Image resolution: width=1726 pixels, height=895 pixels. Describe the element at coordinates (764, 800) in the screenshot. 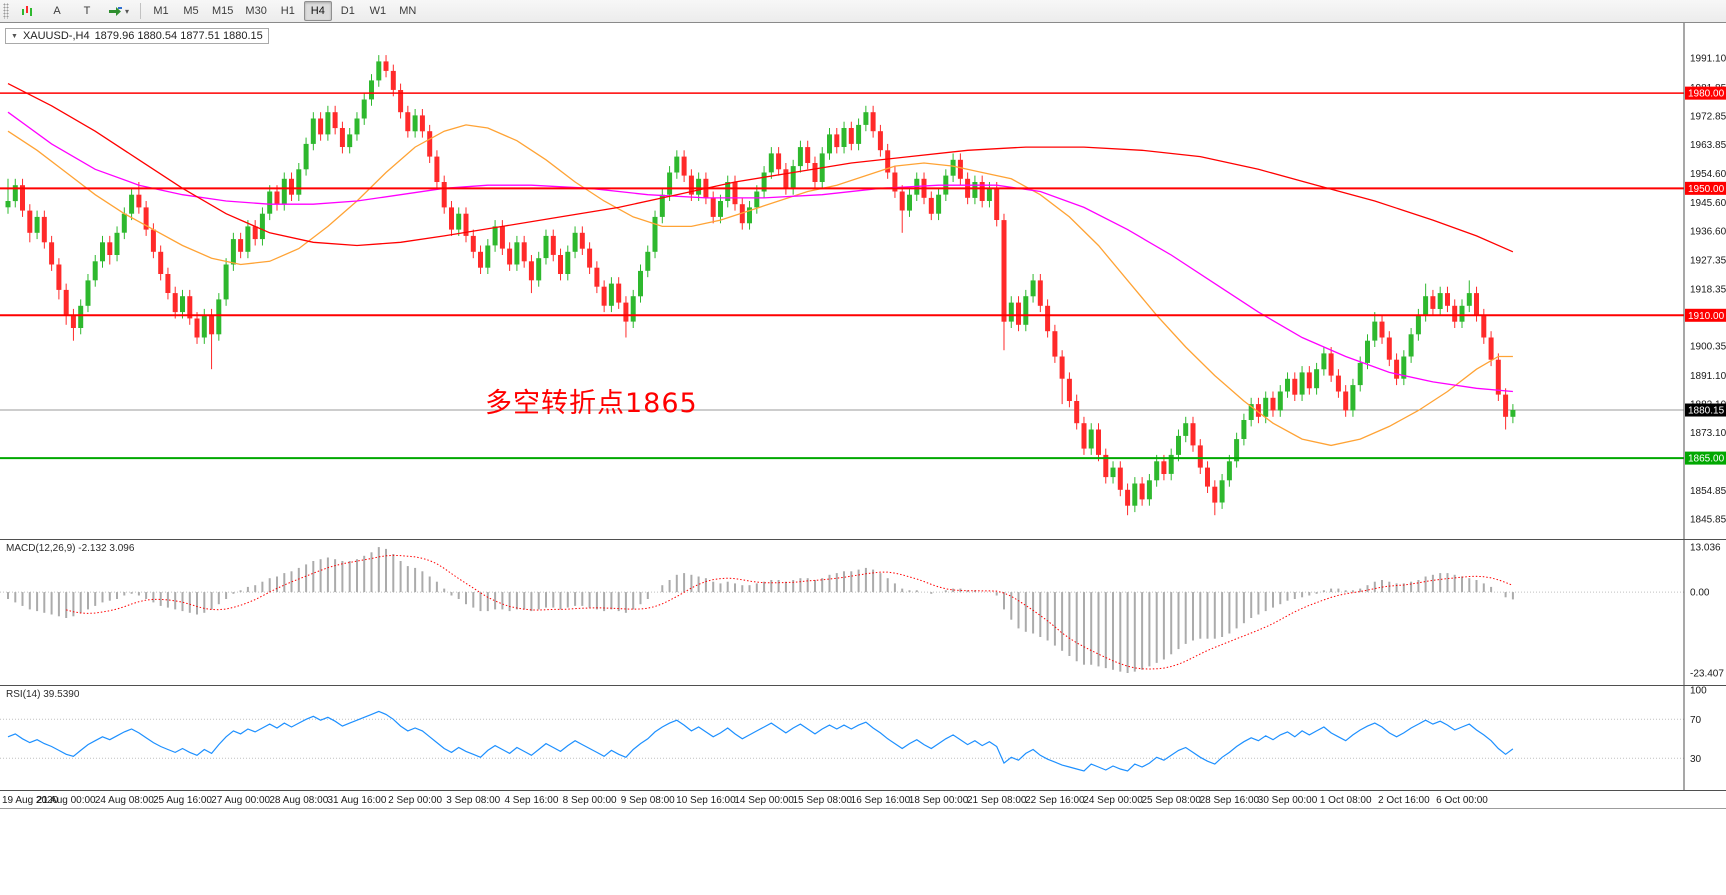

I see `svg-text: 14 Sep 00:00` at that location.